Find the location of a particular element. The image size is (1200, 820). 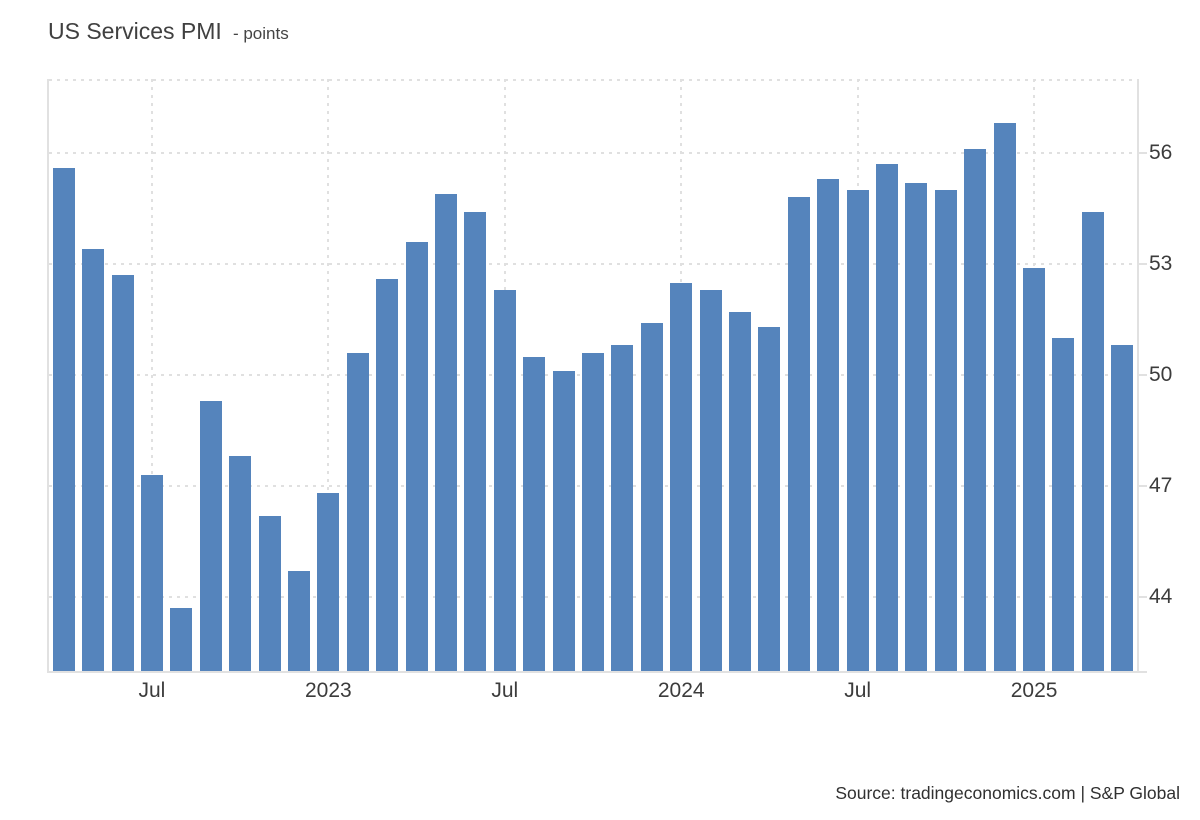

chart-title-text: US Services PMI is located at coordinates (135, 31).